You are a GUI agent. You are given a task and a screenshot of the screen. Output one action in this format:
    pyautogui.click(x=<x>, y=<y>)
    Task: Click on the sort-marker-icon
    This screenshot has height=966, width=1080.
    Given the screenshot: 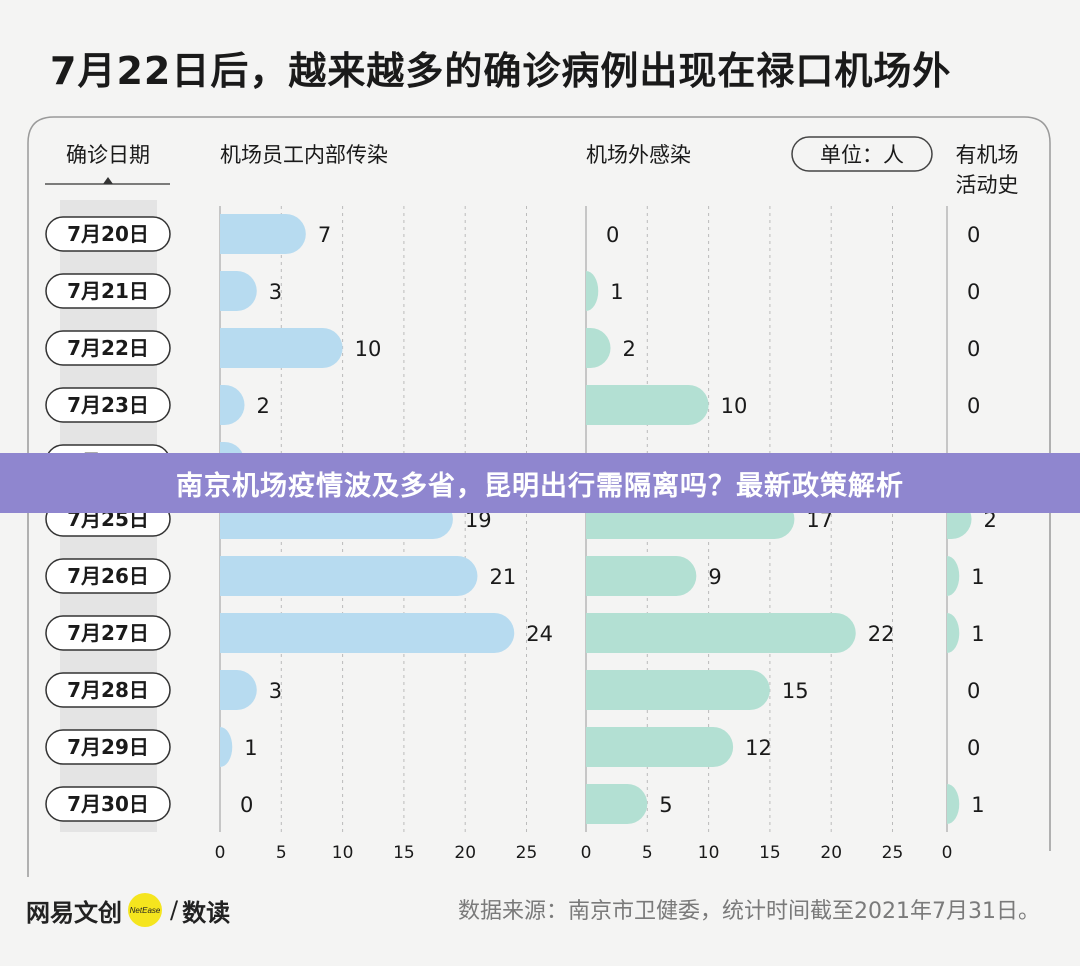 What is the action you would take?
    pyautogui.click(x=108, y=180)
    